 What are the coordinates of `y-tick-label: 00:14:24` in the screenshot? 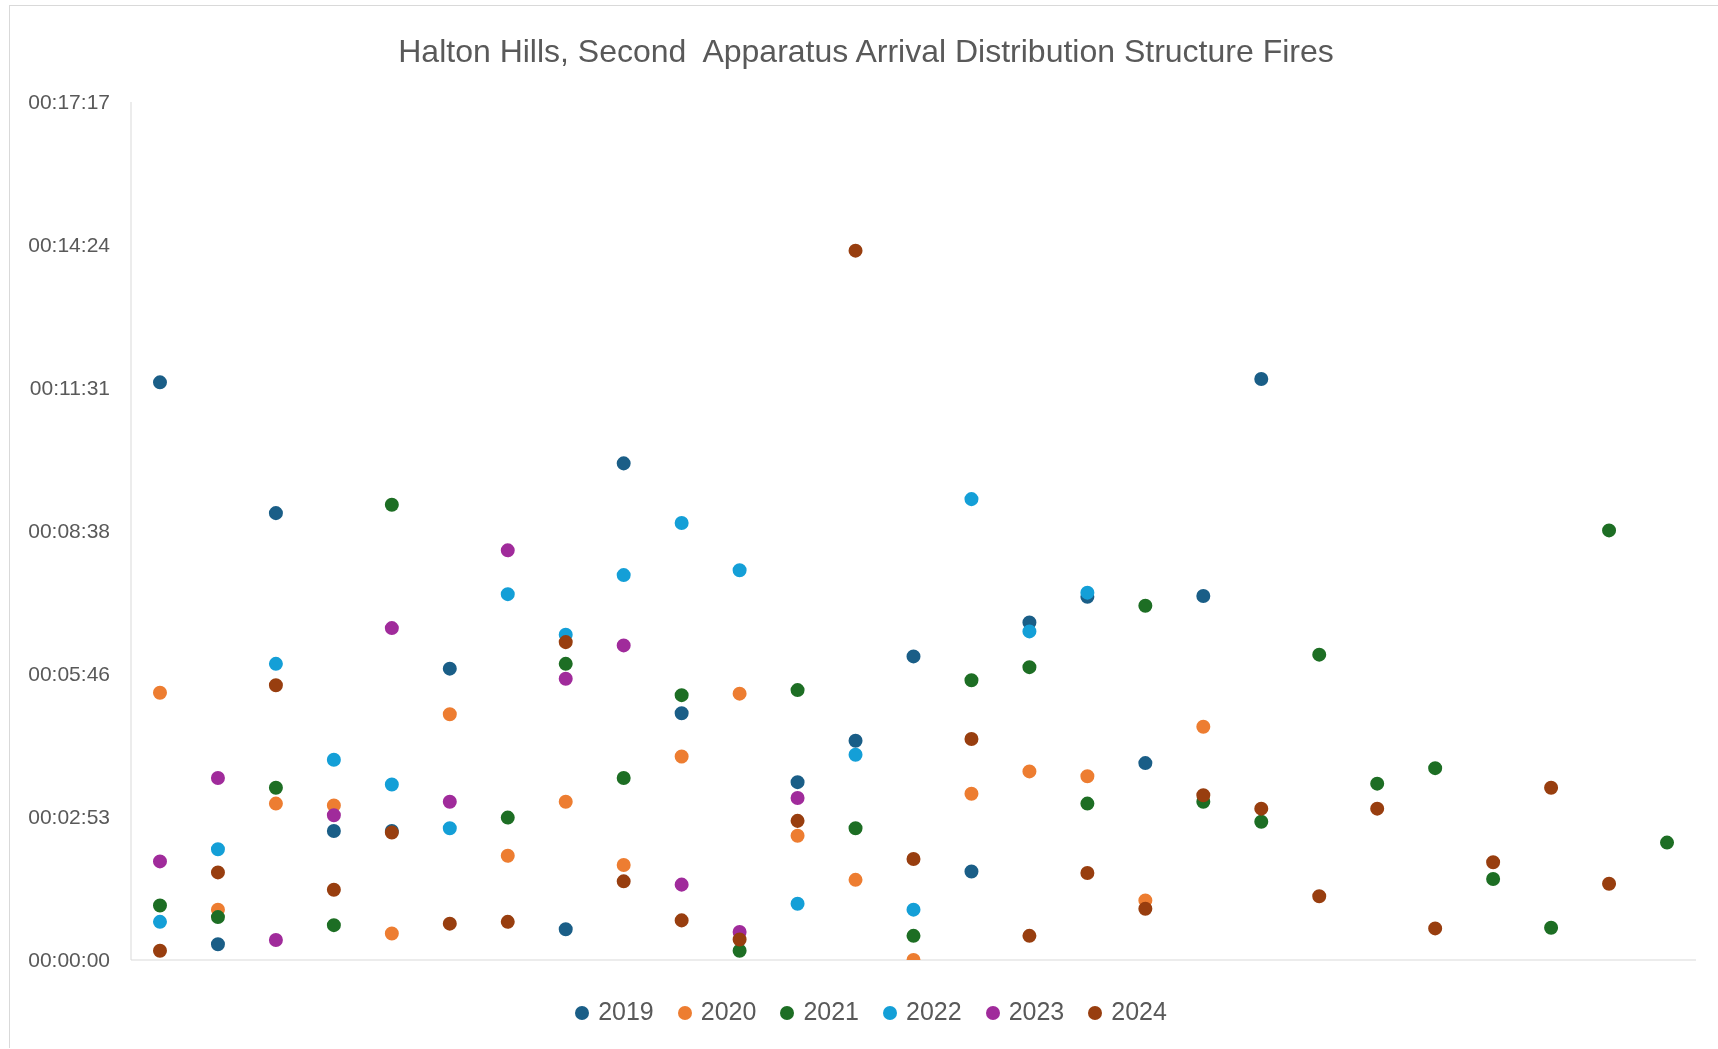 It's located at (69, 245).